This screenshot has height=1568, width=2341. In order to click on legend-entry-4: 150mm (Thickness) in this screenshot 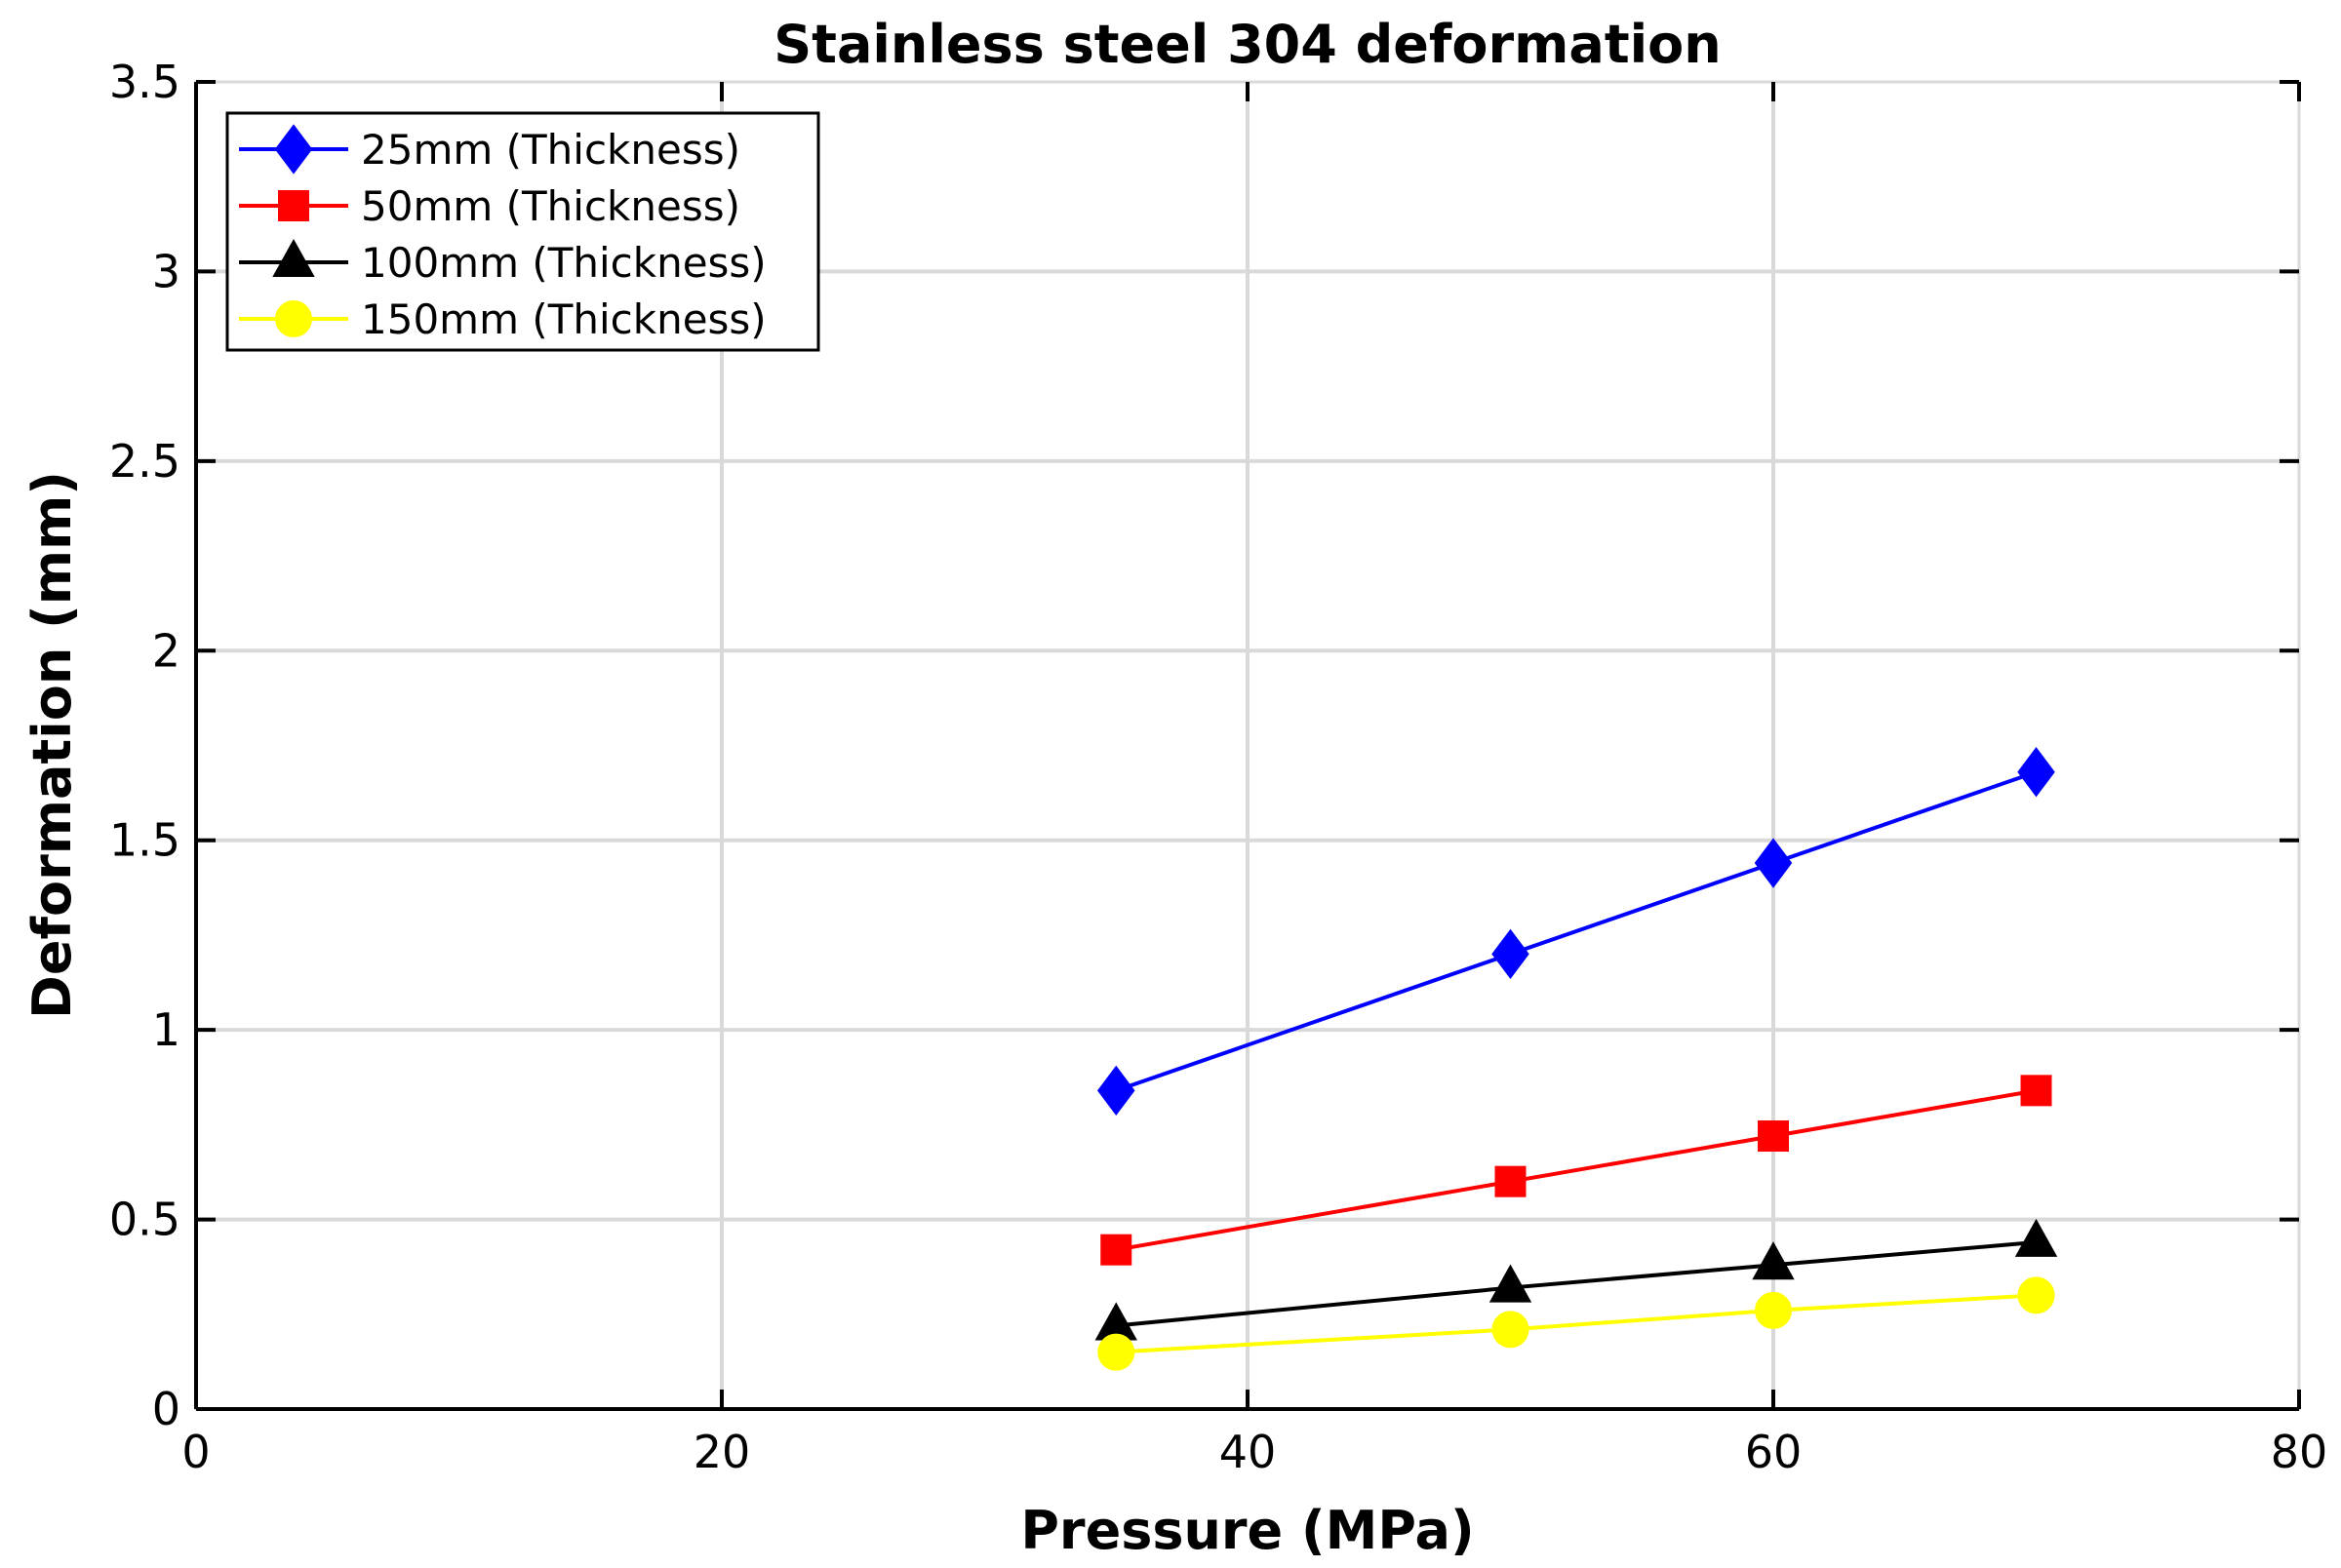, I will do `click(503, 319)`.